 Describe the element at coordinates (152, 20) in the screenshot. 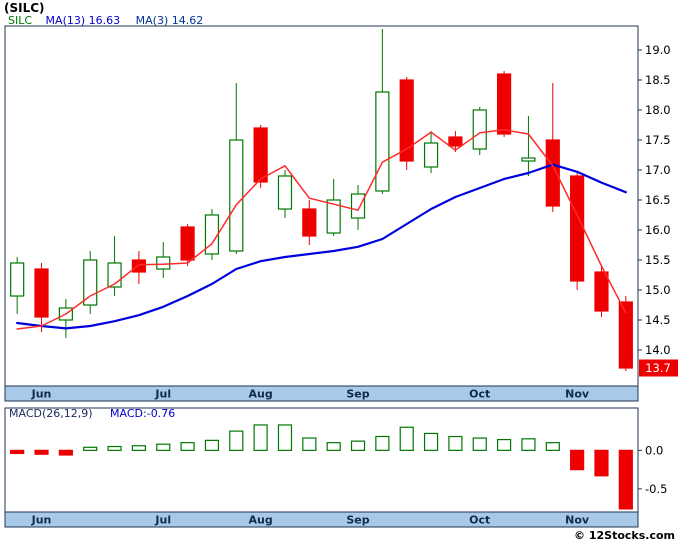

I see `legend-ma3-label: MA(3)` at that location.